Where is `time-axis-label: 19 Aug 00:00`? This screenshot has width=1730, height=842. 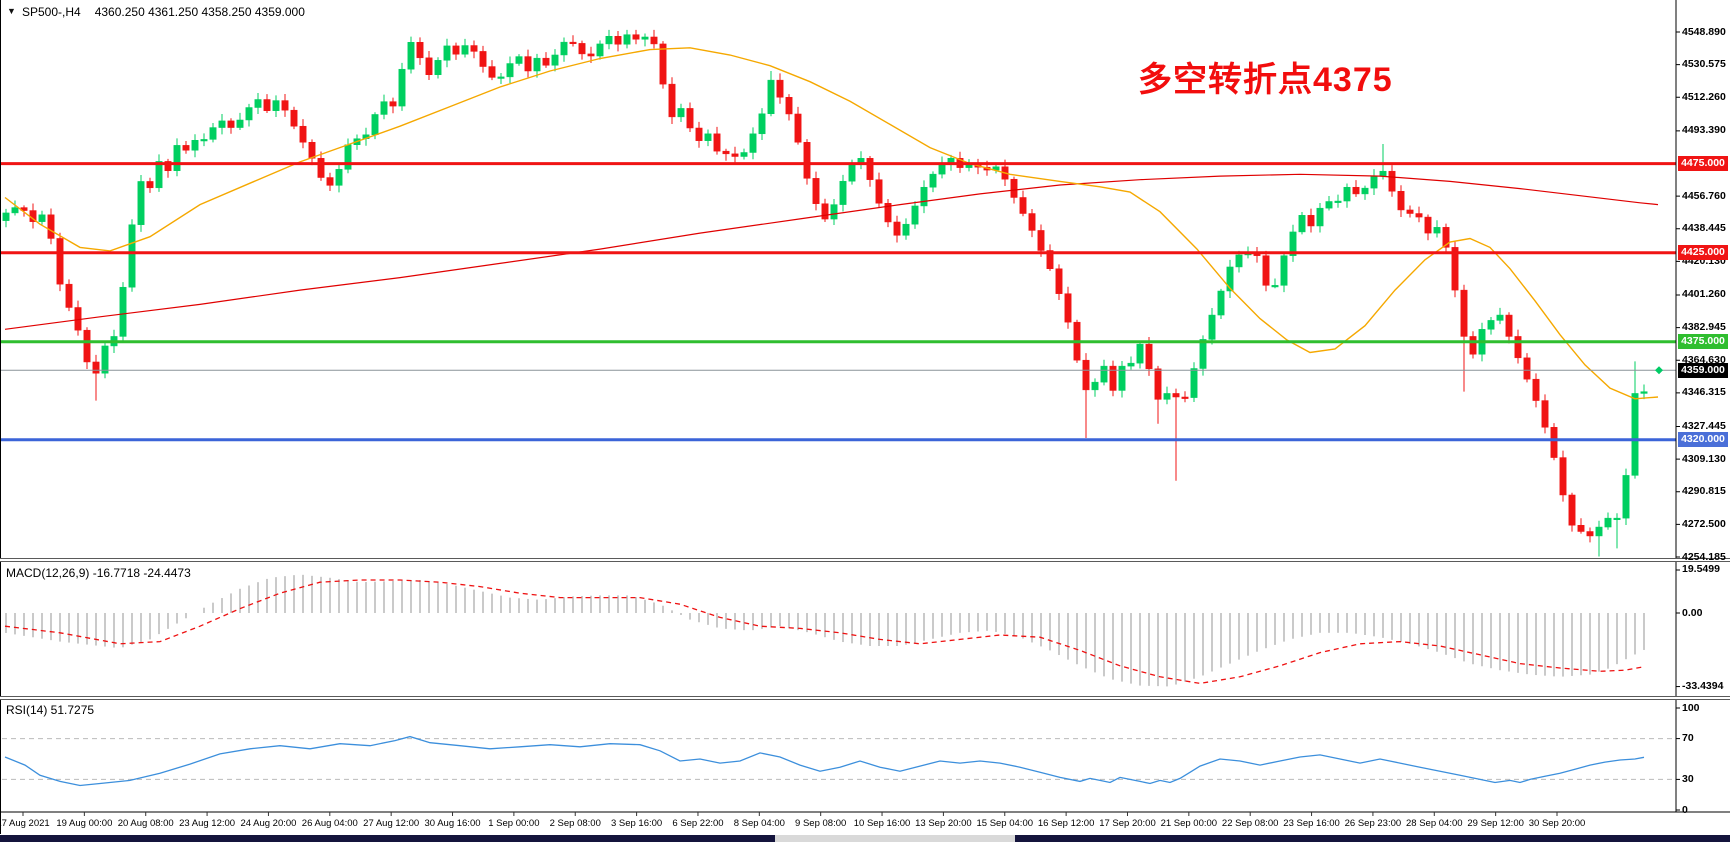
time-axis-label: 19 Aug 00:00 is located at coordinates (84, 823).